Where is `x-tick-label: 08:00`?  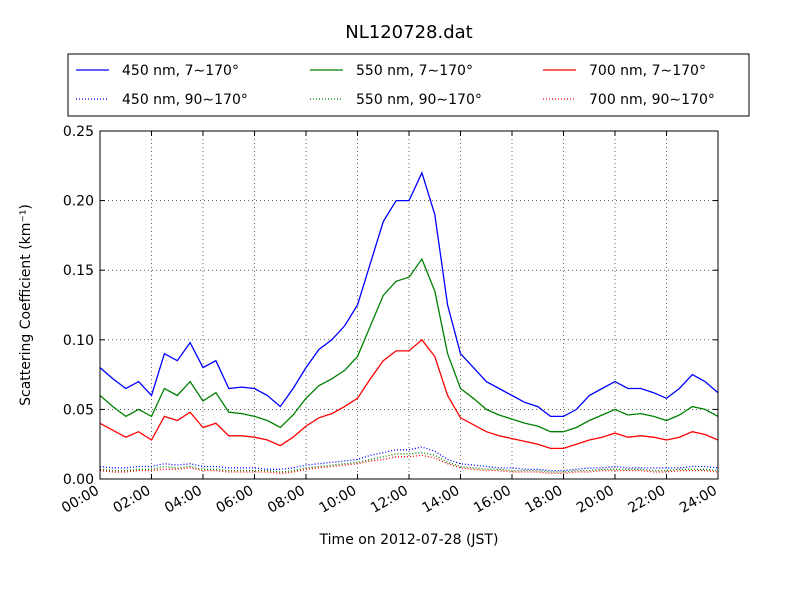
x-tick-label: 08:00 is located at coordinates (286, 500).